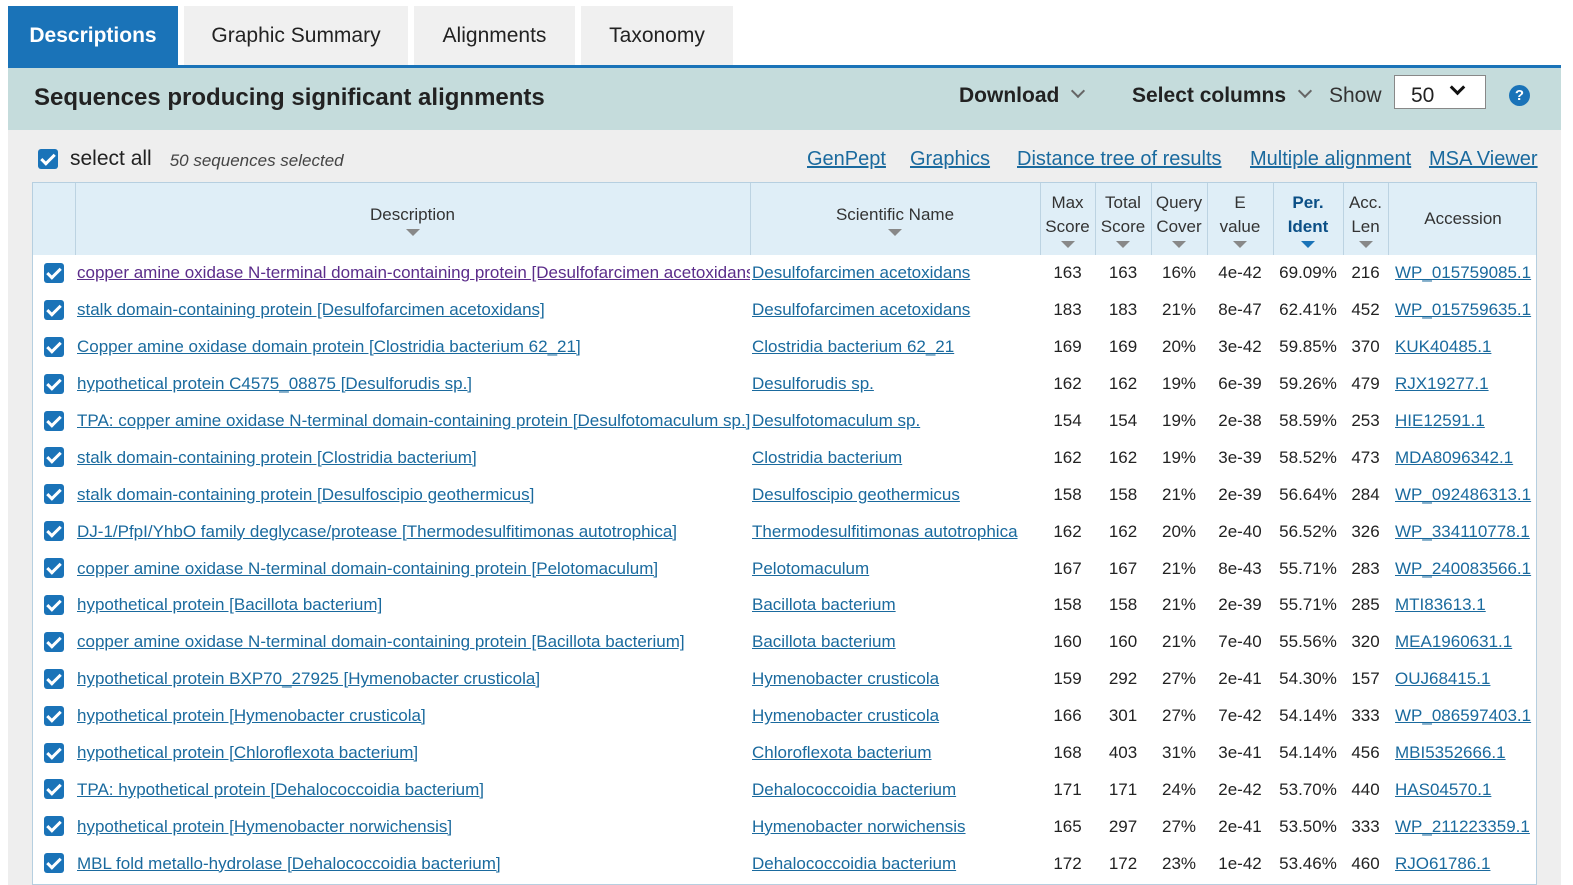  Describe the element at coordinates (1483, 159) in the screenshot. I see `msa-viewer-link: MSA Viewer` at that location.